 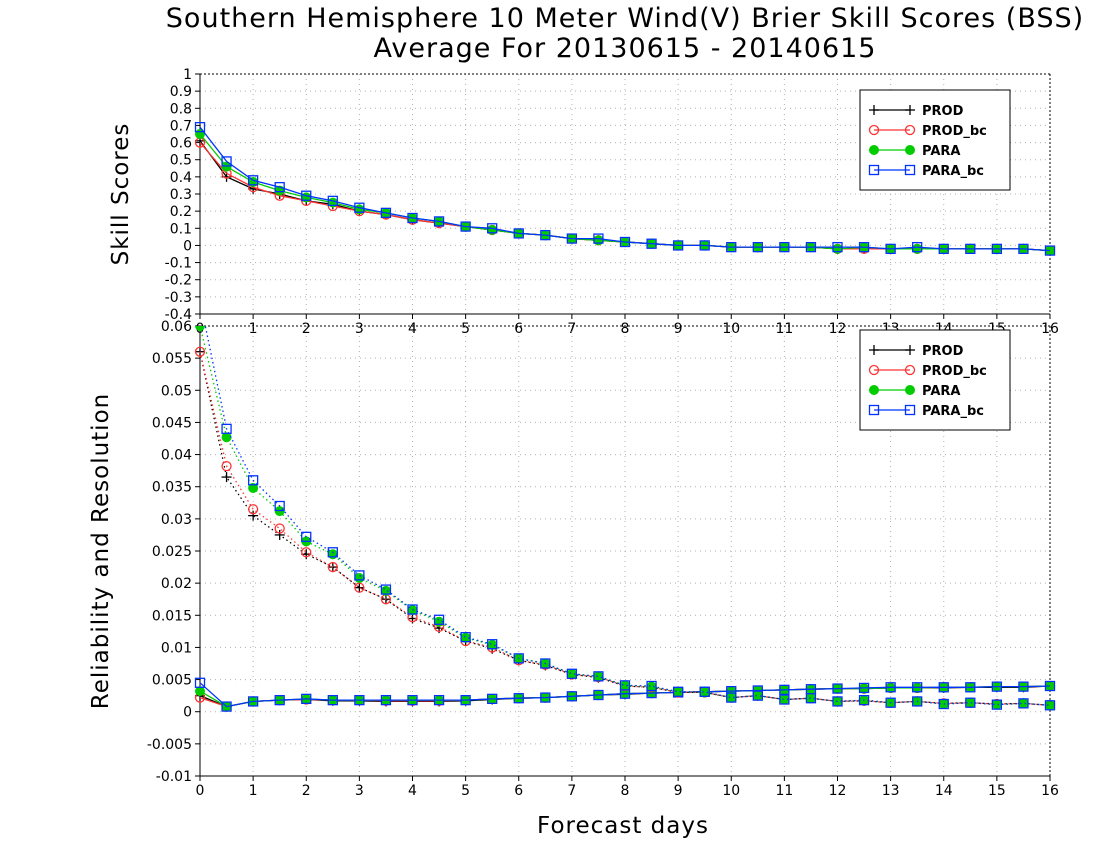 I want to click on y-tick-label: 0.5, so click(x=181, y=161).